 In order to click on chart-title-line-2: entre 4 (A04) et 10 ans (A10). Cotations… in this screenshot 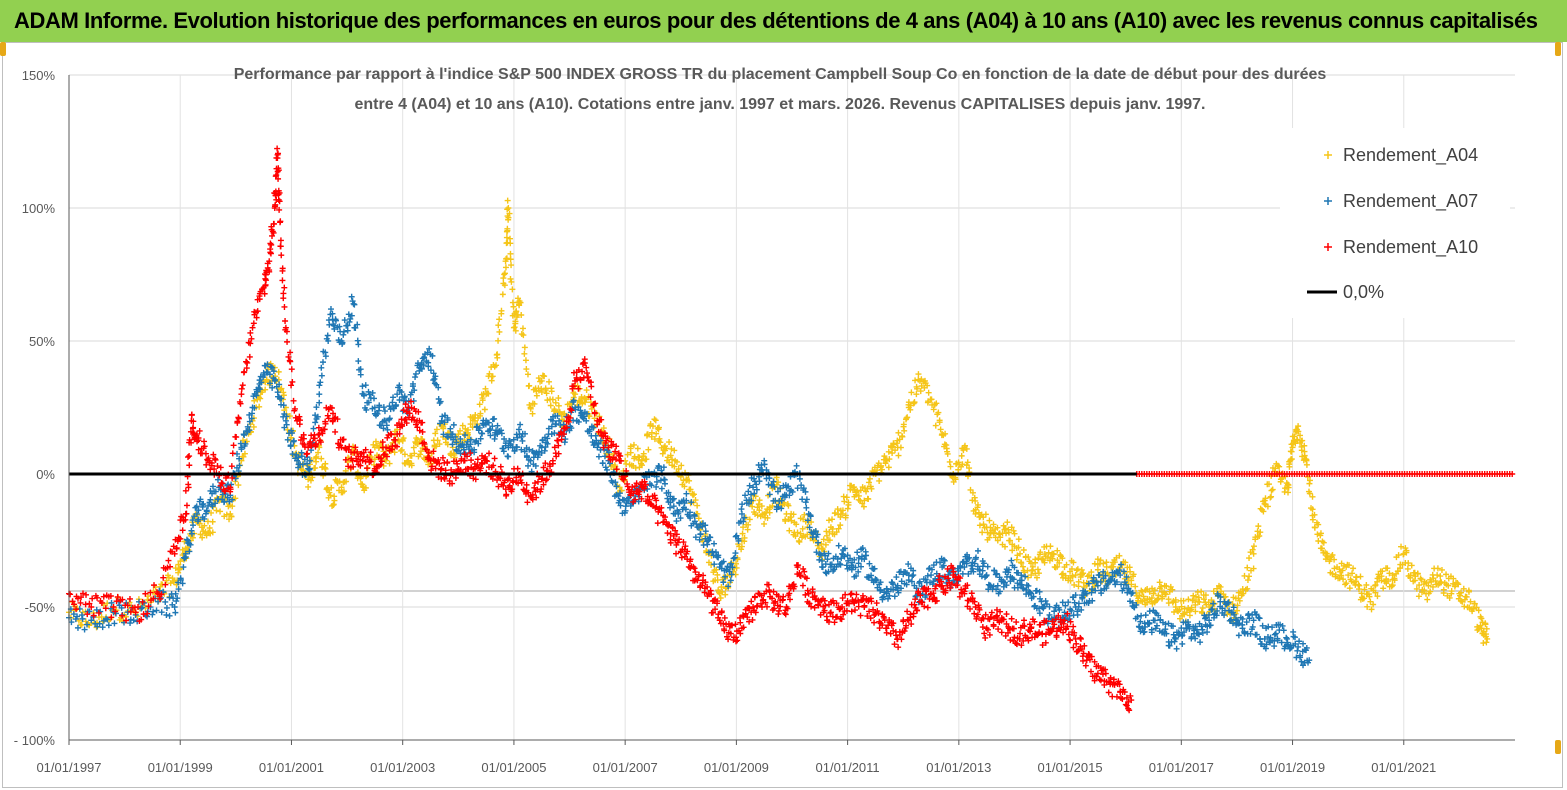, I will do `click(780, 104)`.